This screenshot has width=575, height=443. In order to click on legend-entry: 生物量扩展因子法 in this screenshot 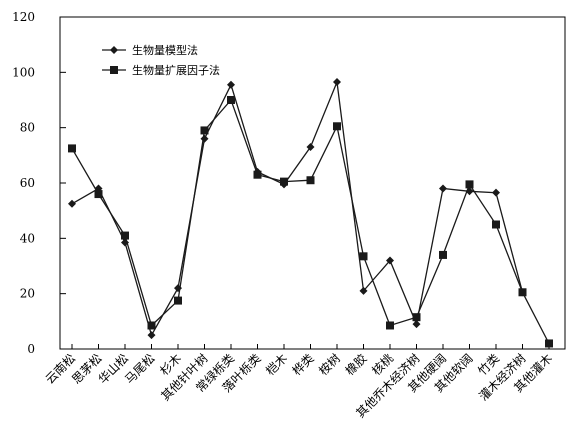, I will do `click(161, 70)`.